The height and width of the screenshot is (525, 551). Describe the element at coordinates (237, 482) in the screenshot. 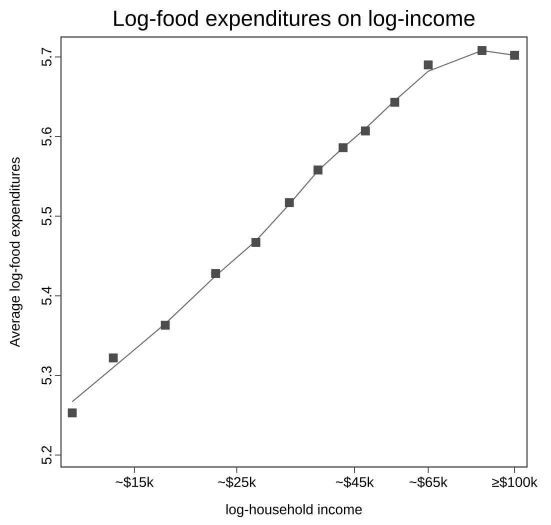

I see `x-tick-label: ~$25k` at that location.